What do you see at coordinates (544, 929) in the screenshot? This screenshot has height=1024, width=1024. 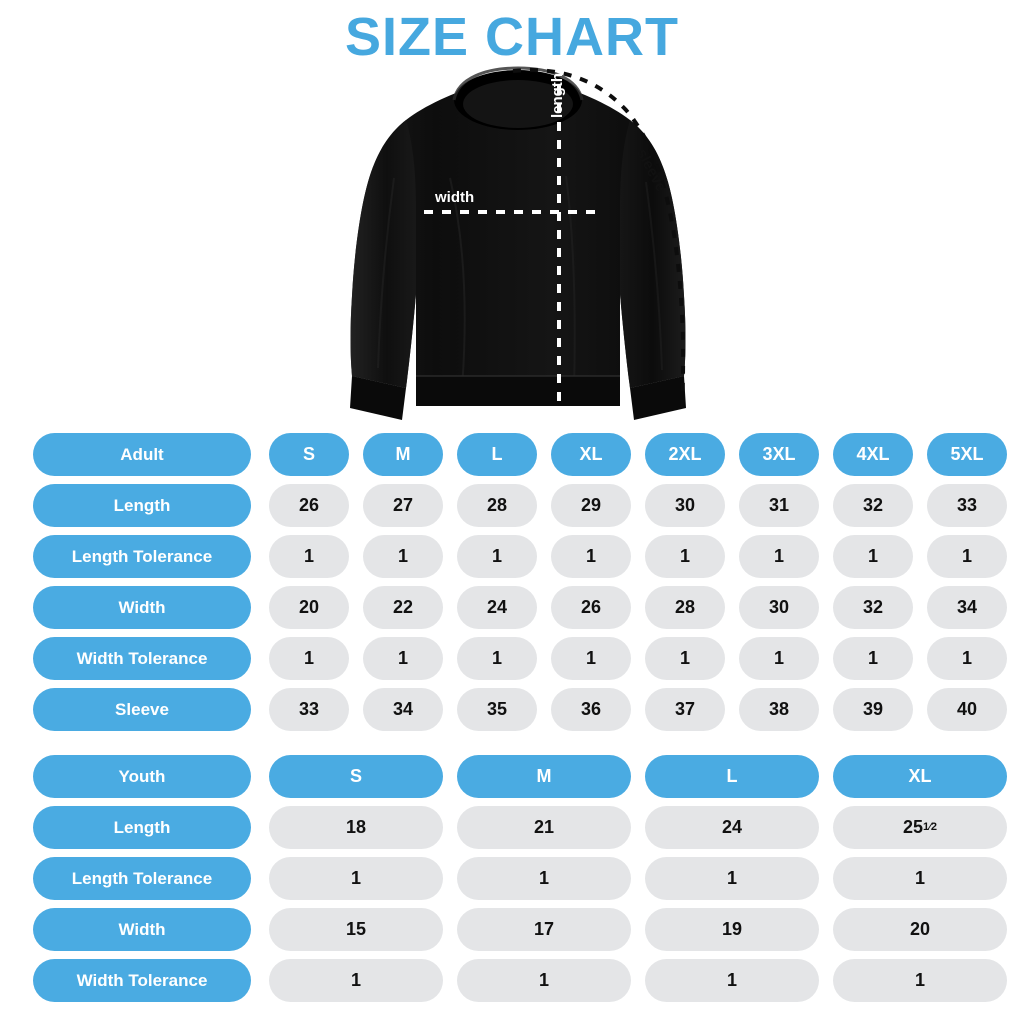 I see `data-cell: 17` at bounding box center [544, 929].